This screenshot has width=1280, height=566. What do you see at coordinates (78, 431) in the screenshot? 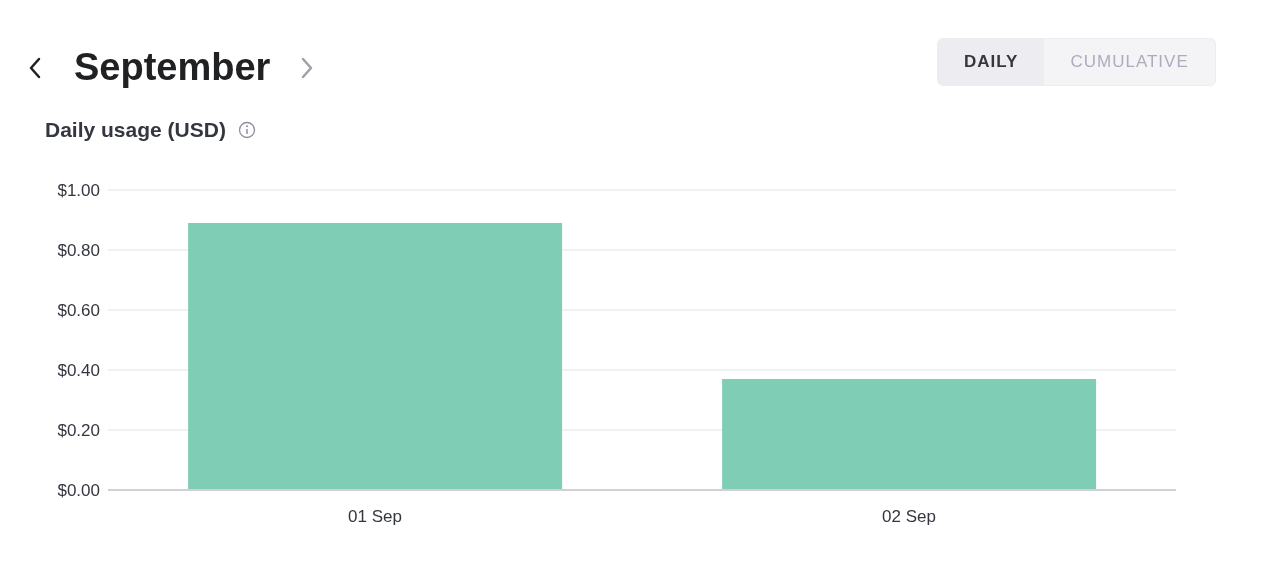
I see `y-tick-label: $0.20` at bounding box center [78, 431].